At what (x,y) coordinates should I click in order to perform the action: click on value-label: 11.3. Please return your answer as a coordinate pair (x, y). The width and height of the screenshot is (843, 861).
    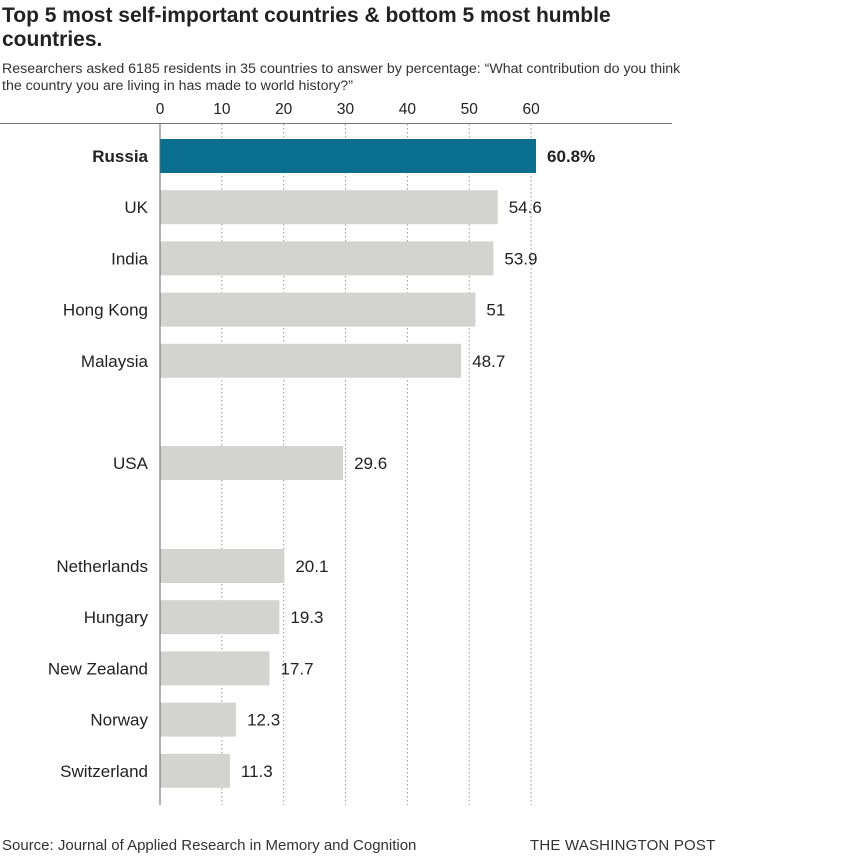
    Looking at the image, I should click on (257, 771).